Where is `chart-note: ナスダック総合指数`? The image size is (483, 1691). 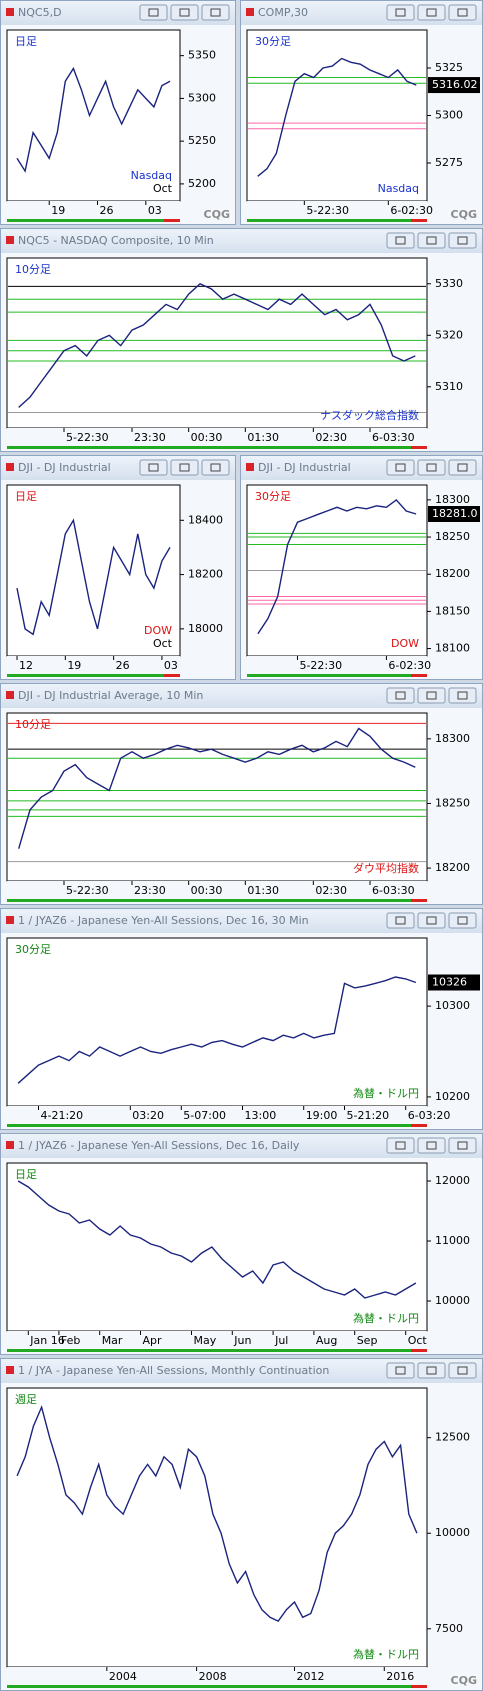
chart-note: ナスダック総合指数 is located at coordinates (369, 415).